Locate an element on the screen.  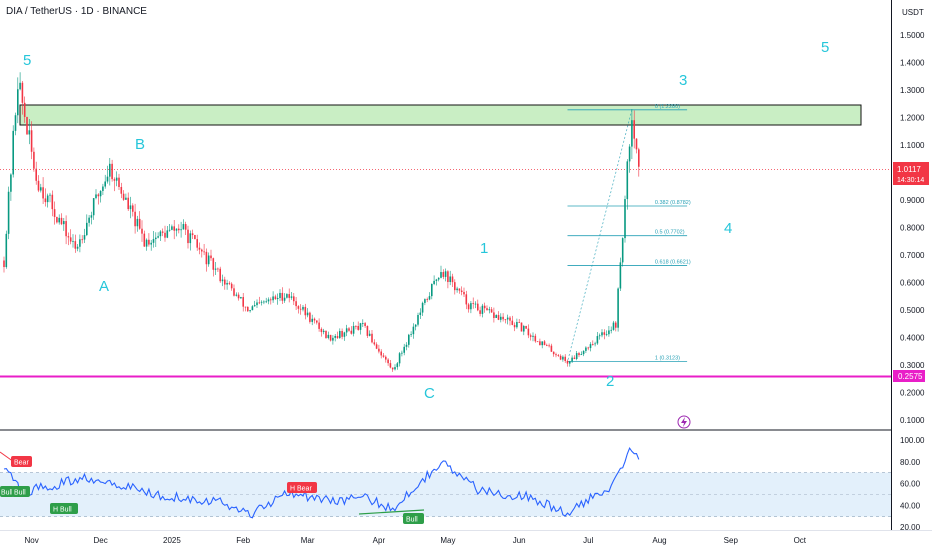
wave-label-3: 3 is located at coordinates (683, 80).